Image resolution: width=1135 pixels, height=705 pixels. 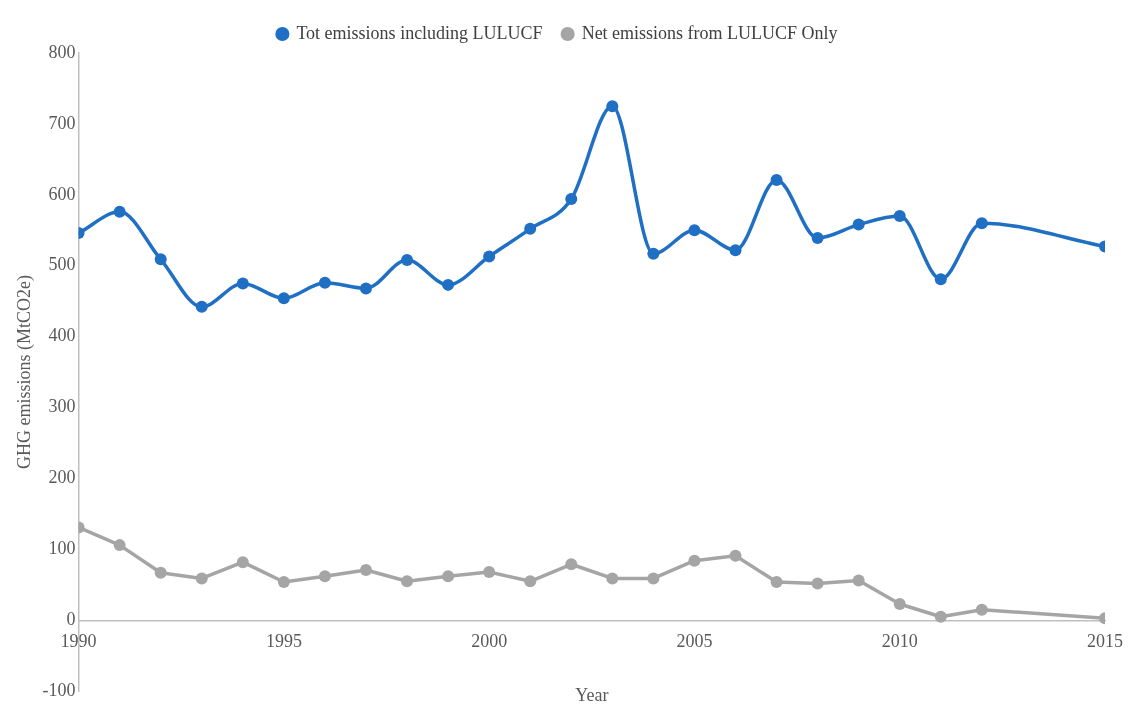 What do you see at coordinates (62, 264) in the screenshot?
I see `y-tick-label: 500` at bounding box center [62, 264].